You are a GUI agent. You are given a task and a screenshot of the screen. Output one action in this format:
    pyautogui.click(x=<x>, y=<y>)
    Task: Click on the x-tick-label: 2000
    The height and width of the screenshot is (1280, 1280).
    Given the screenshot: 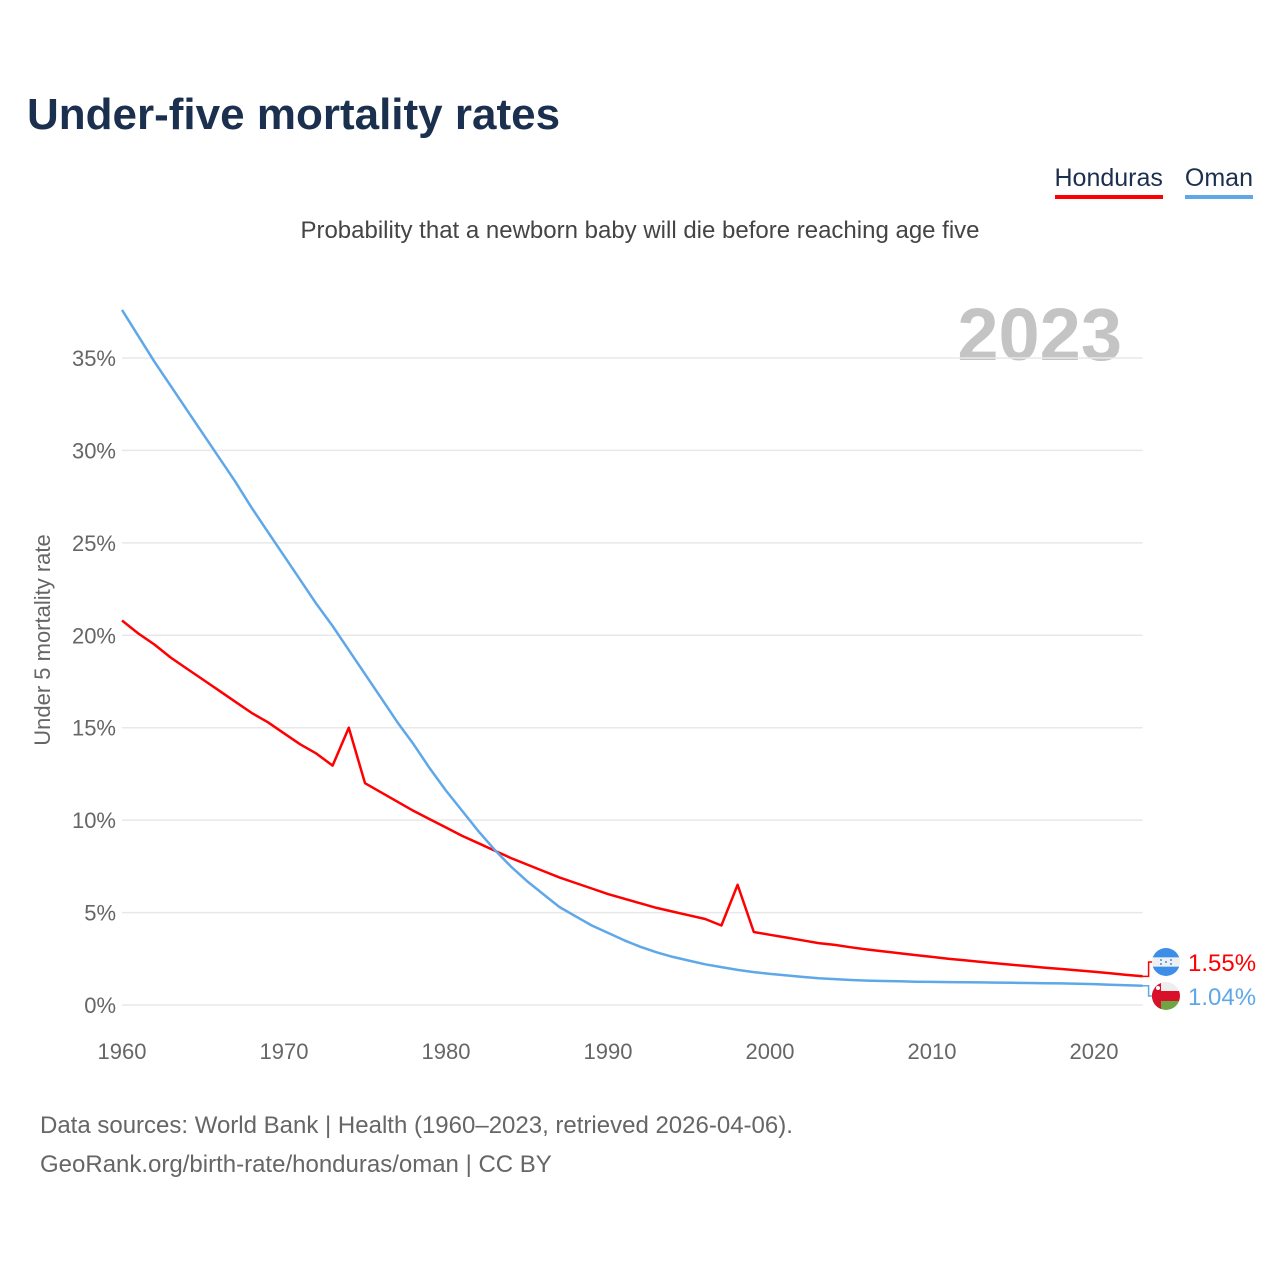 What is the action you would take?
    pyautogui.click(x=770, y=1051)
    